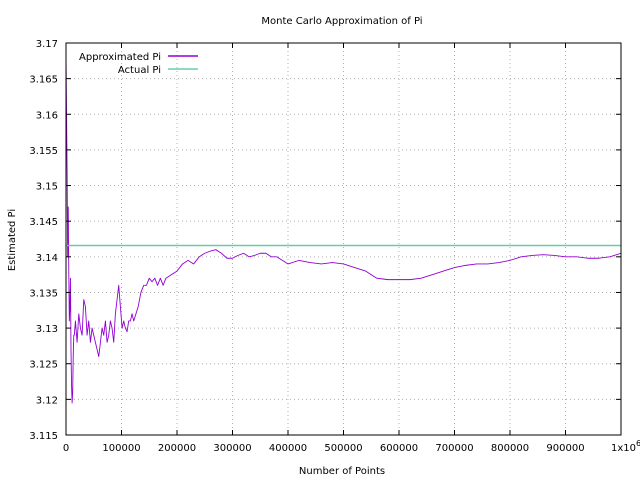 Image resolution: width=640 pixels, height=480 pixels. What do you see at coordinates (43, 151) in the screenshot?
I see `y-tick-label: 3.155` at bounding box center [43, 151].